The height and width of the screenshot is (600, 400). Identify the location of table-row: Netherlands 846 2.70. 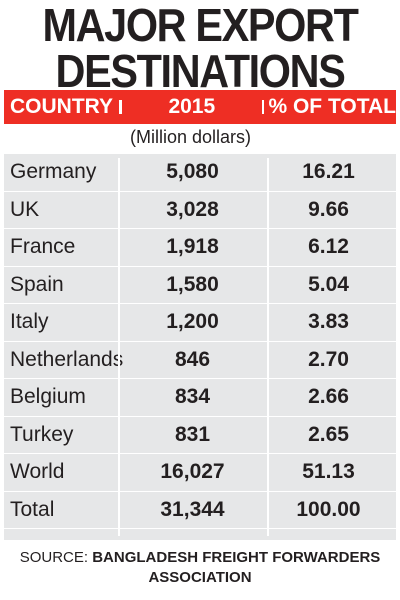
(200, 360).